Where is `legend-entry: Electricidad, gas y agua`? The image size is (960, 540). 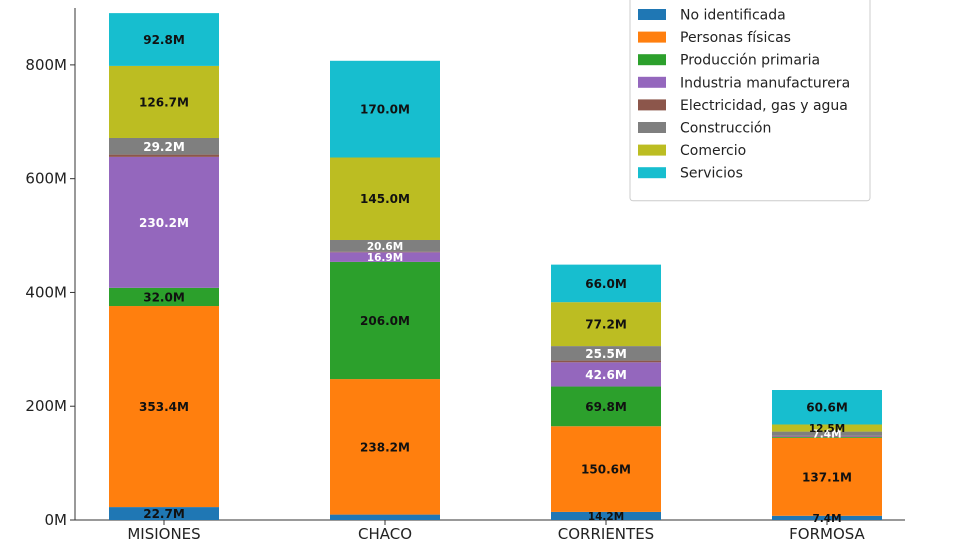
legend-entry: Electricidad, gas y agua is located at coordinates (764, 106).